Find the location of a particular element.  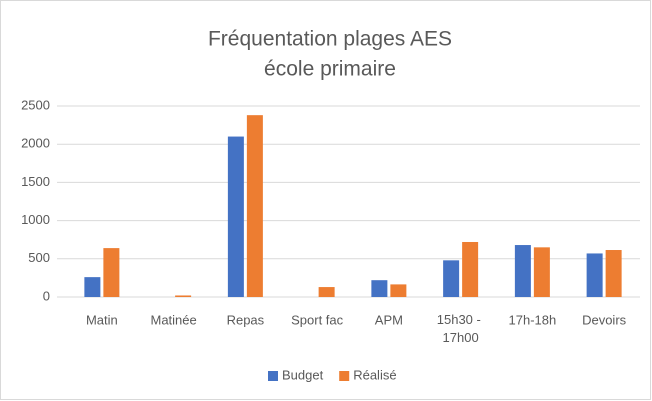

y-tick-label: 2500 is located at coordinates (35, 104).